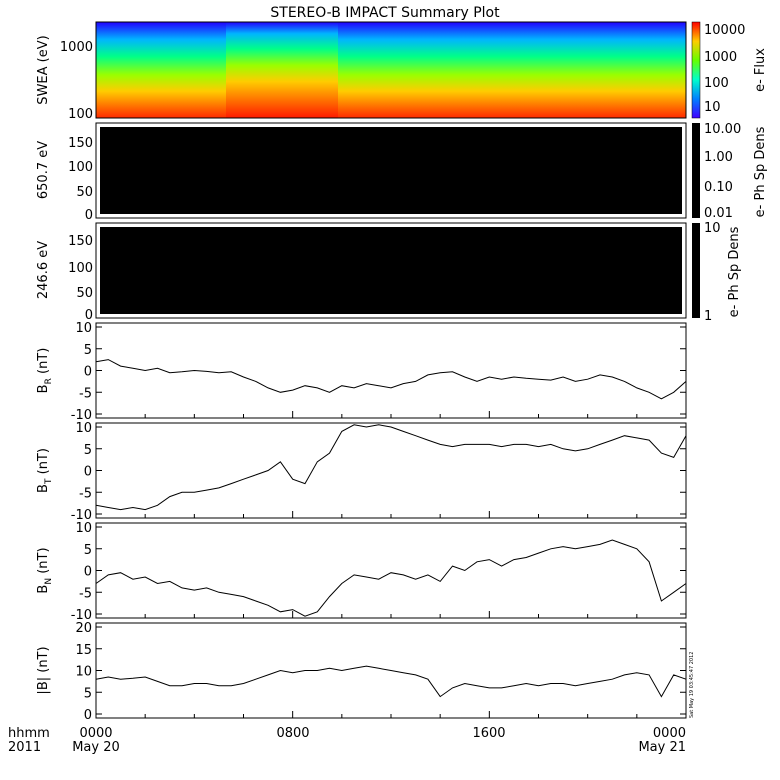 This screenshot has height=780, width=780. I want to click on pad-246-spectrogram, so click(391, 270).